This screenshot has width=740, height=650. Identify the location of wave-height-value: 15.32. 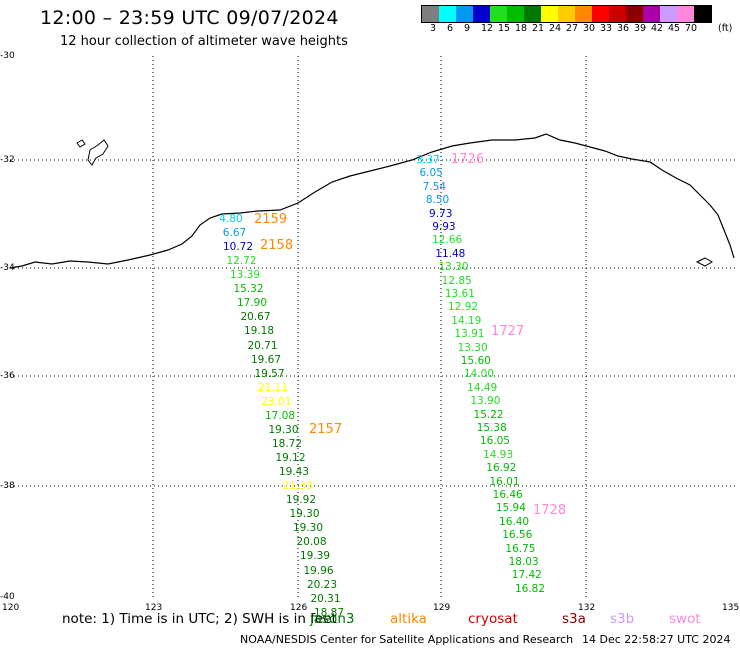
(248, 289).